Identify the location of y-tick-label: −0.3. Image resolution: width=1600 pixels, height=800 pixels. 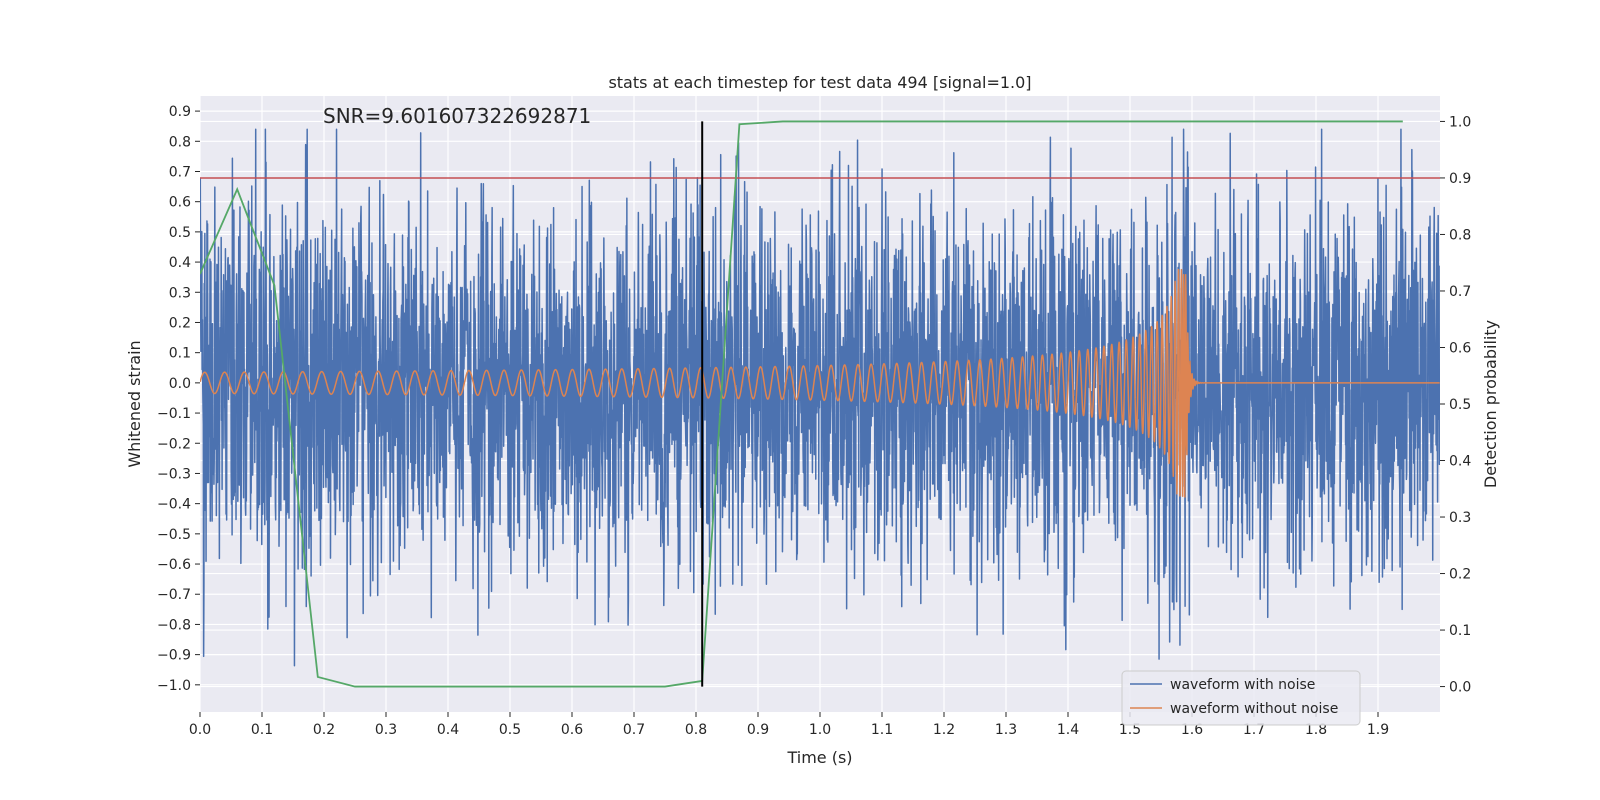
(174, 474).